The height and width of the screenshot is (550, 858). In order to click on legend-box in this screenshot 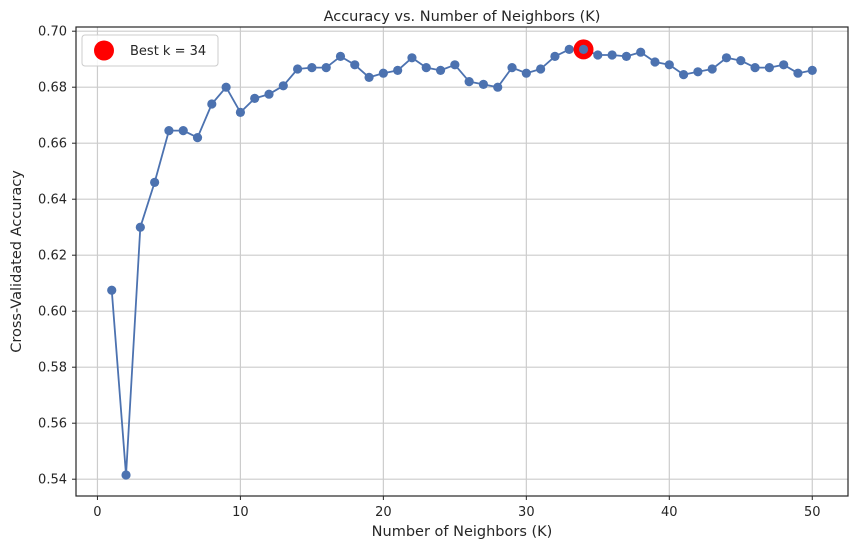, I will do `click(150, 50)`.